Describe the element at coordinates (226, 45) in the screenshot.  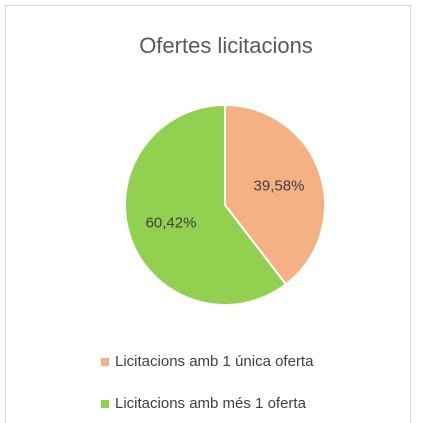
I see `chart-title: Ofertes licitacions` at that location.